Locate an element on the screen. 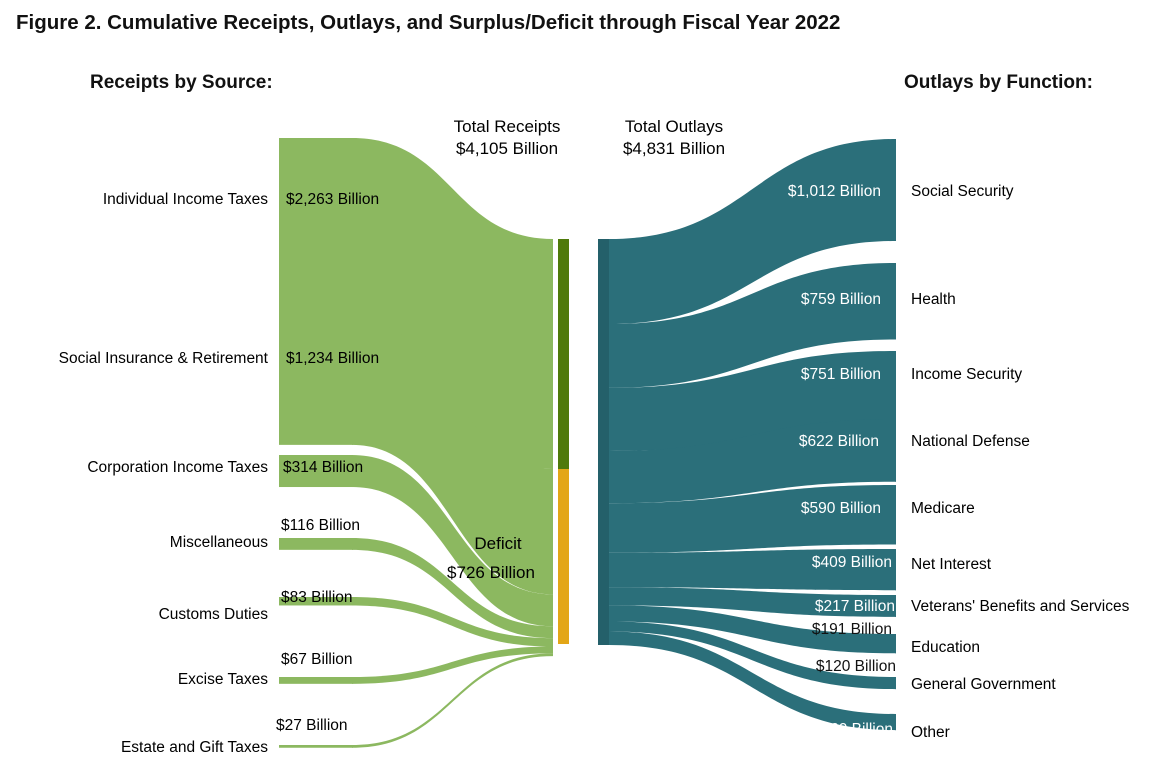  receipt-band-social-insurance-and-retirement is located at coordinates (316, 382).